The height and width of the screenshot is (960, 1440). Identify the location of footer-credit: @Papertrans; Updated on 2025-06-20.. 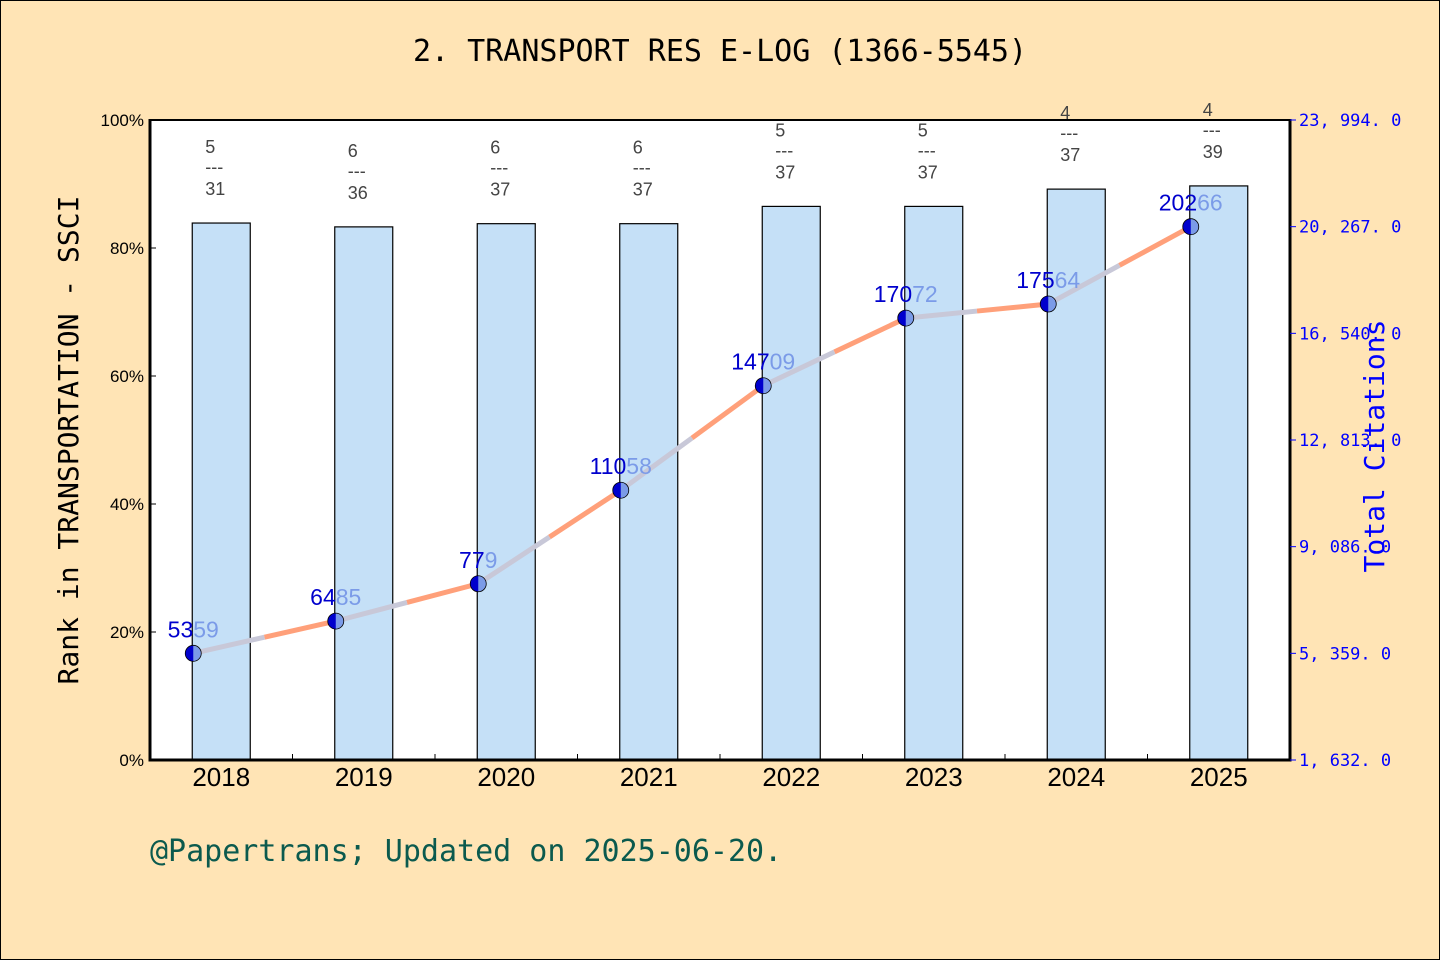
(466, 851).